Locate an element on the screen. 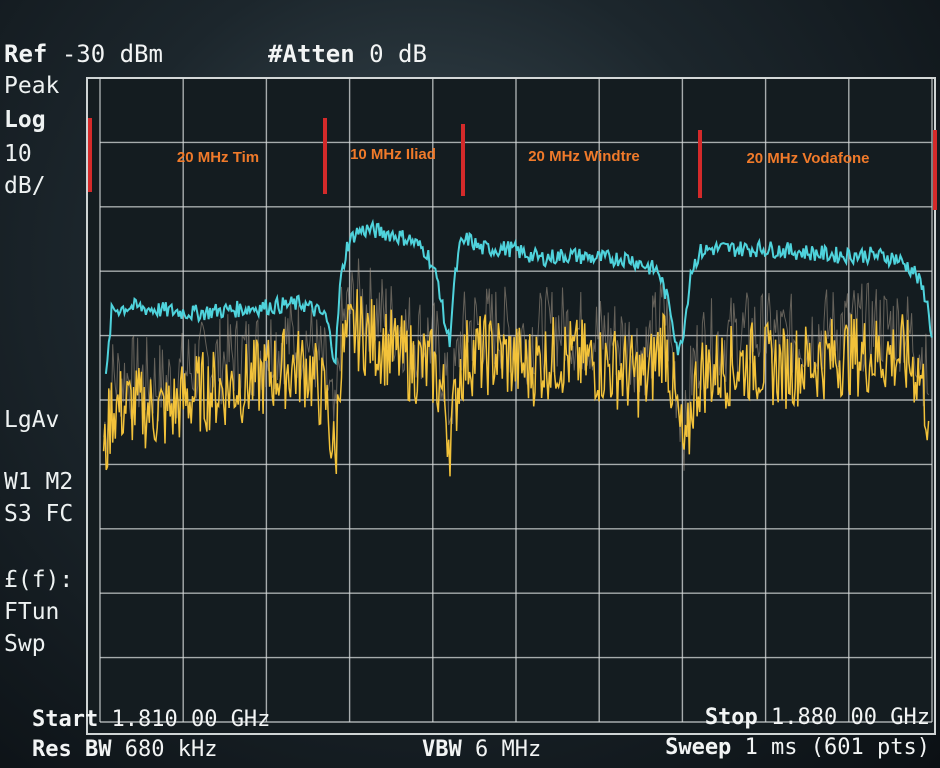  stop-frequency: Stop 1.880 00 GHz is located at coordinates (817, 717).